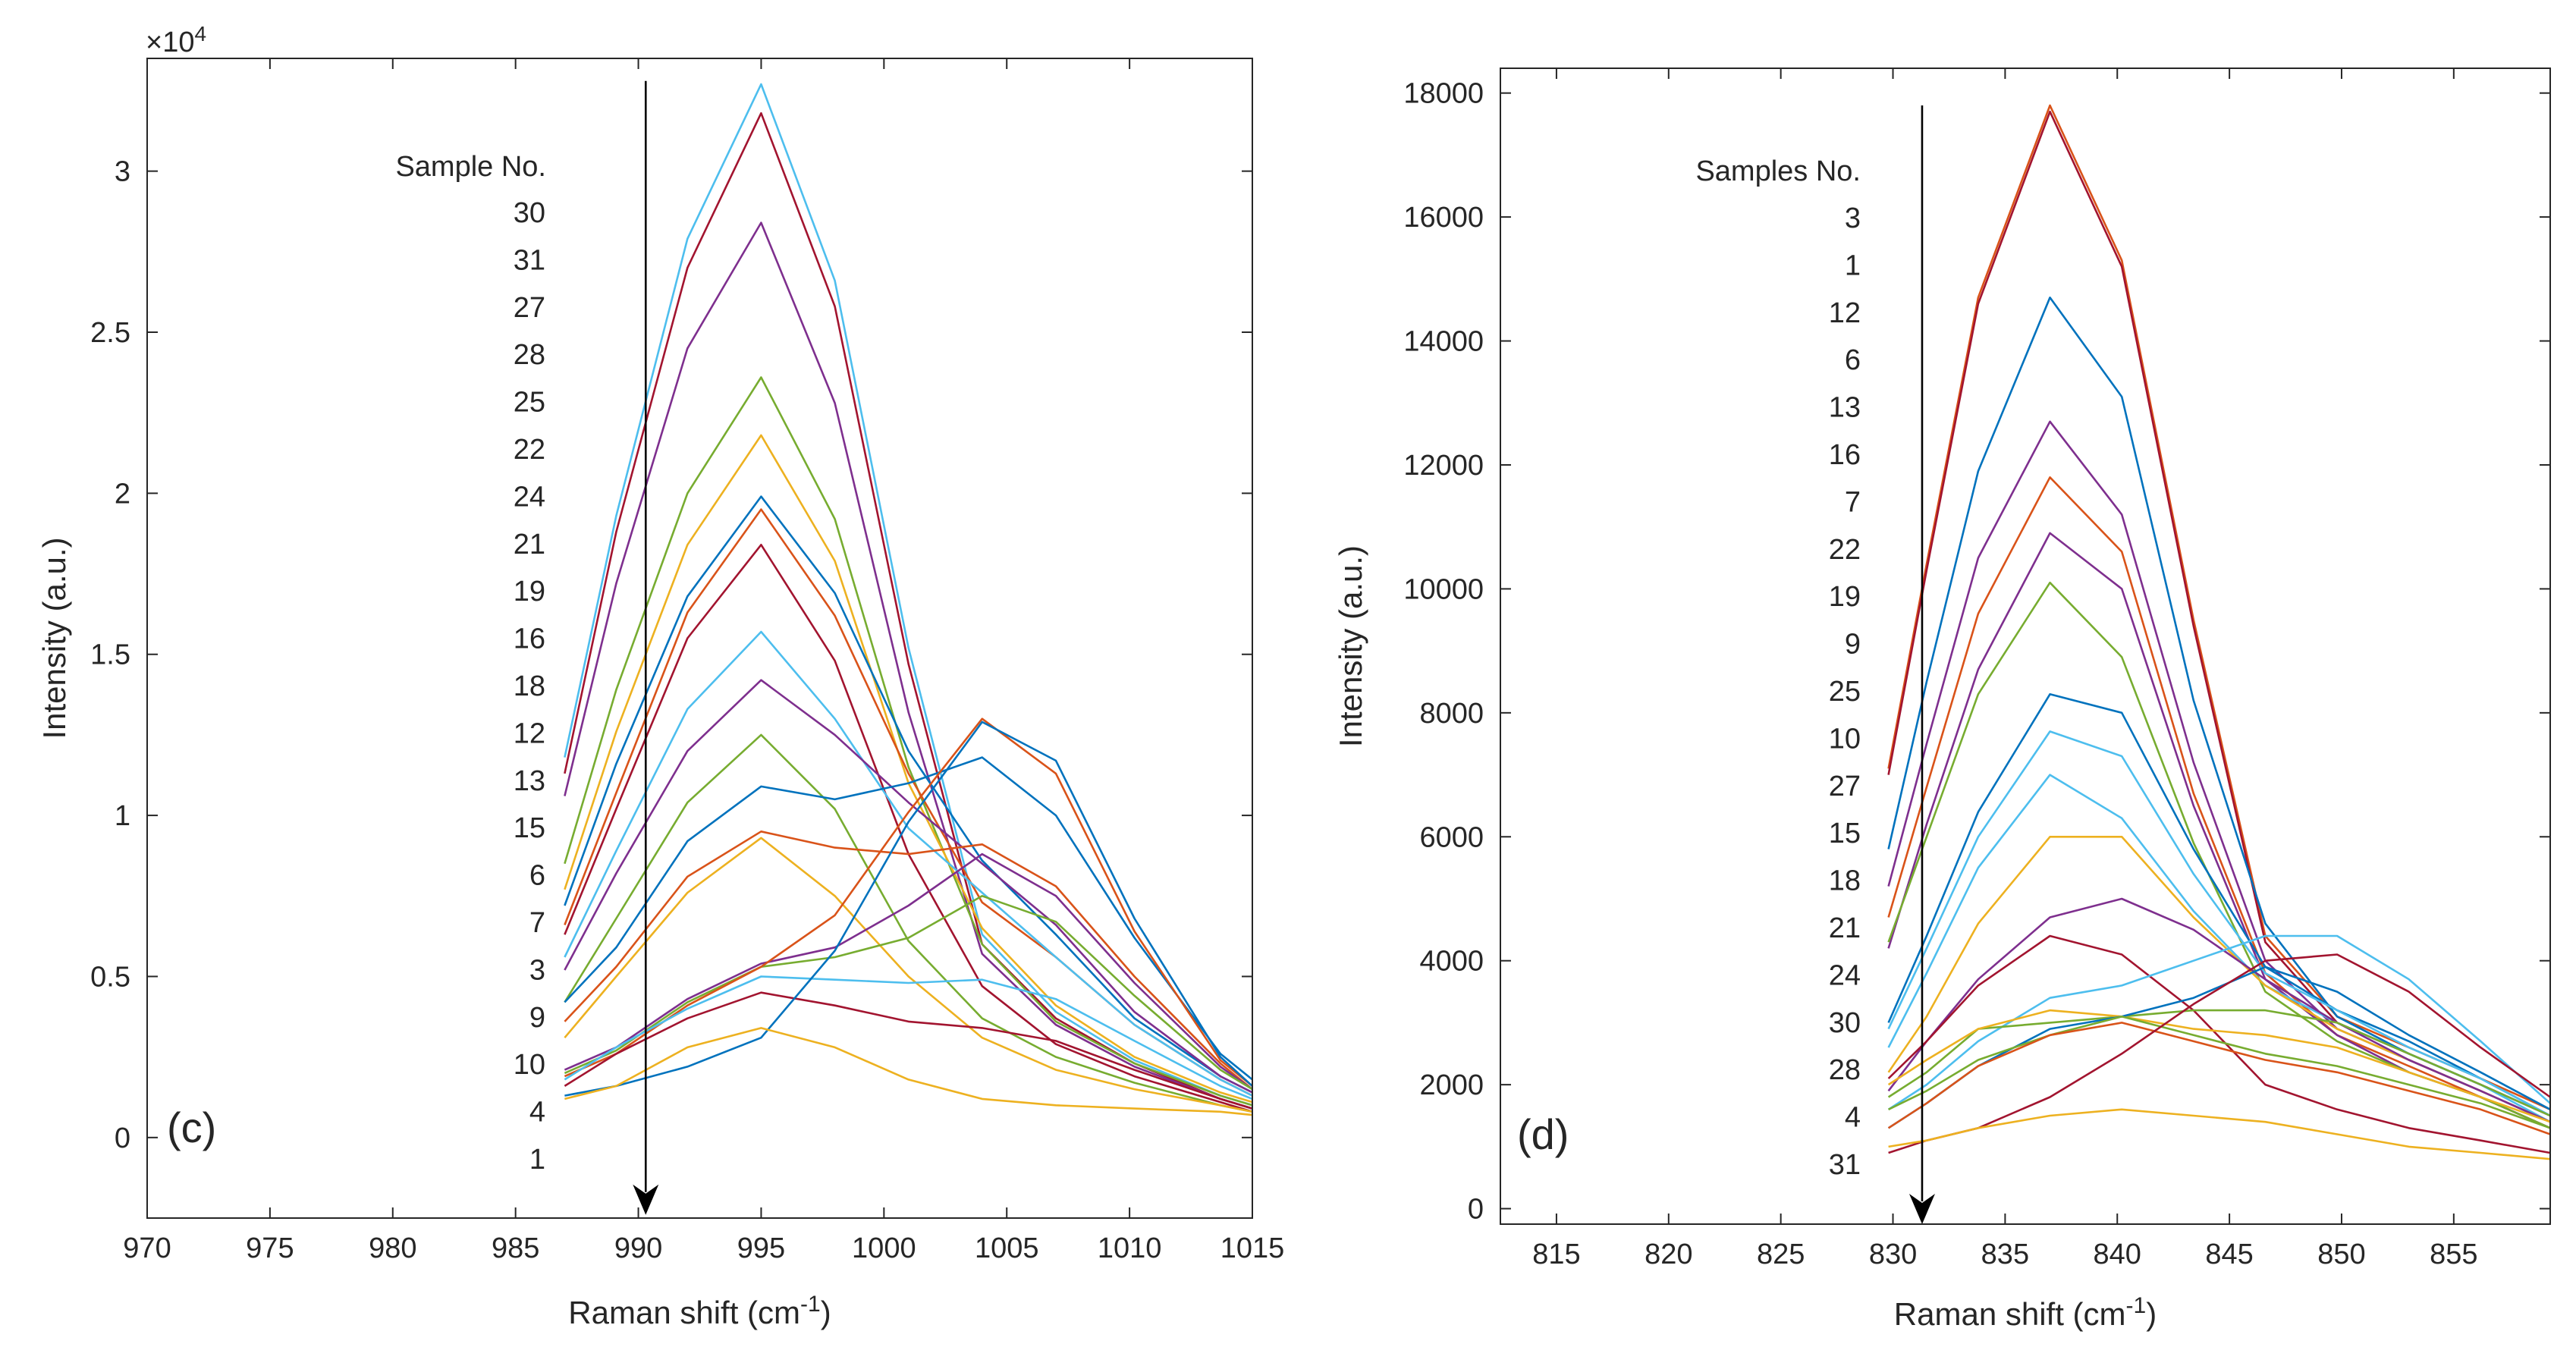 The width and height of the screenshot is (2576, 1347). Describe the element at coordinates (761, 1248) in the screenshot. I see `x-tick-label: 995` at that location.